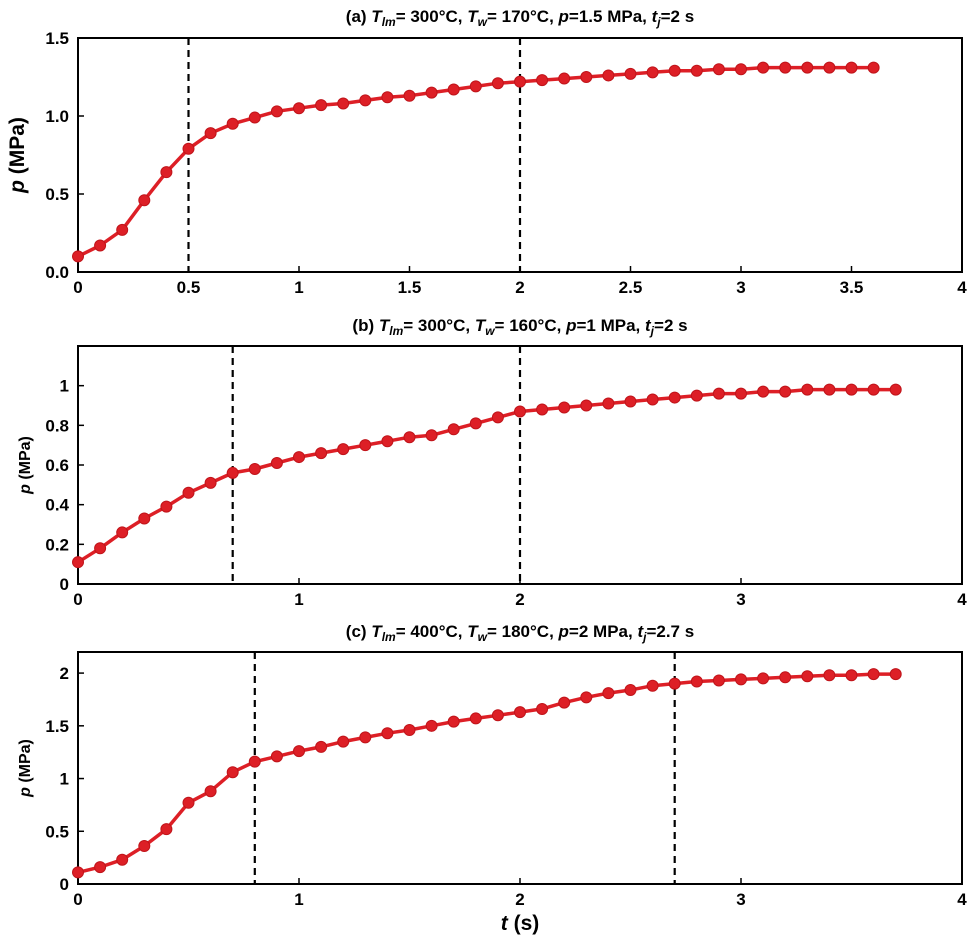  Describe the element at coordinates (64, 584) in the screenshot. I see `y-tick-label: 0` at that location.